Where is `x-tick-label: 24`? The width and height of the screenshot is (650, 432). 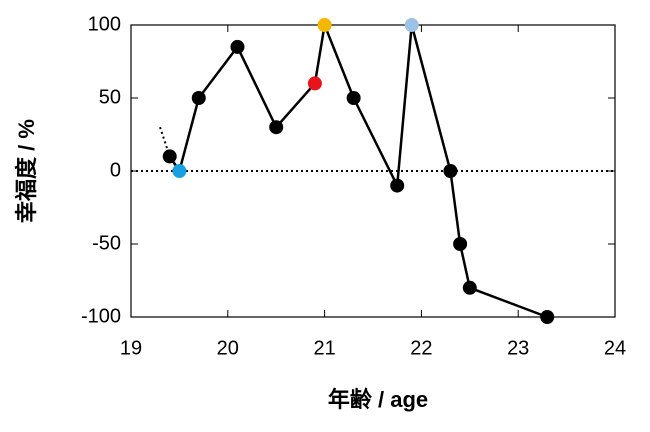 x-tick-label: 24 is located at coordinates (615, 348).